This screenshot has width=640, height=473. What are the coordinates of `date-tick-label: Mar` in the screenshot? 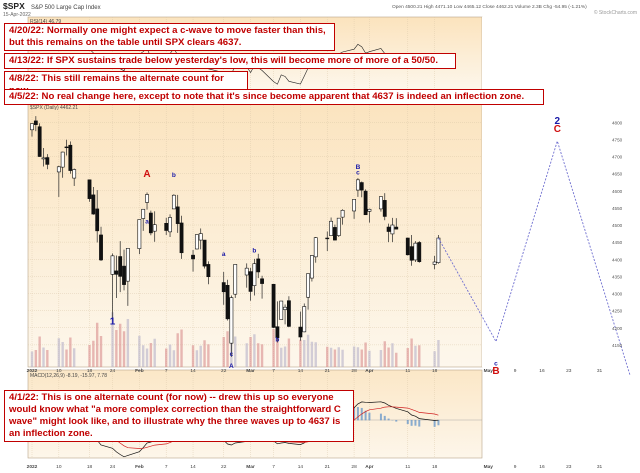 It's located at (250, 467).